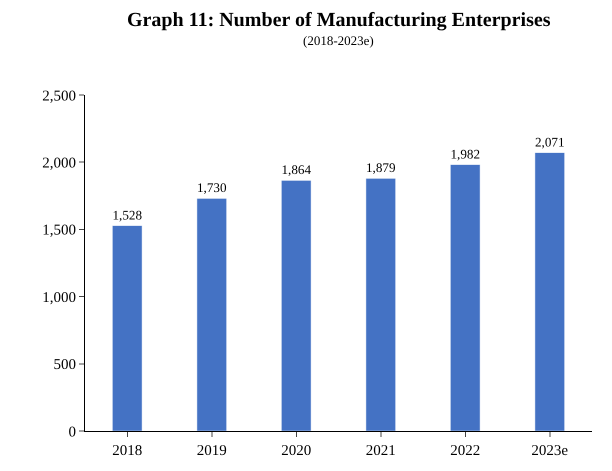 This screenshot has height=471, width=612. What do you see at coordinates (211, 451) in the screenshot?
I see `x-tick-label: 2019` at bounding box center [211, 451].